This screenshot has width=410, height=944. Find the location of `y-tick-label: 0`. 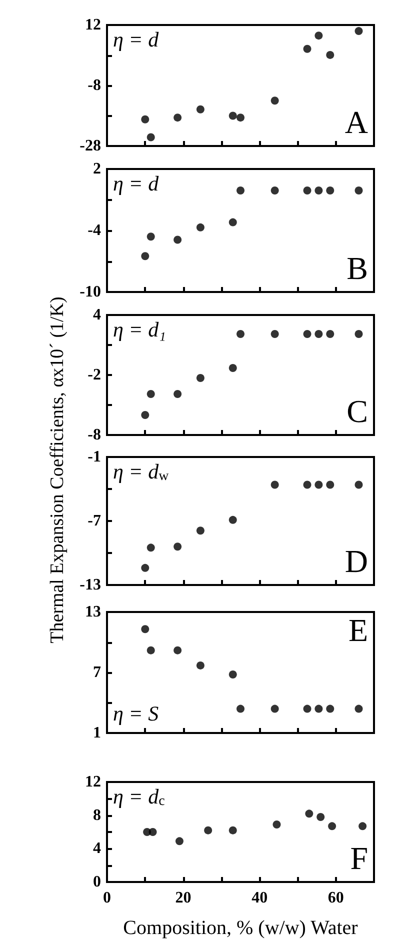

y-tick-label: 0 is located at coordinates (97, 882).